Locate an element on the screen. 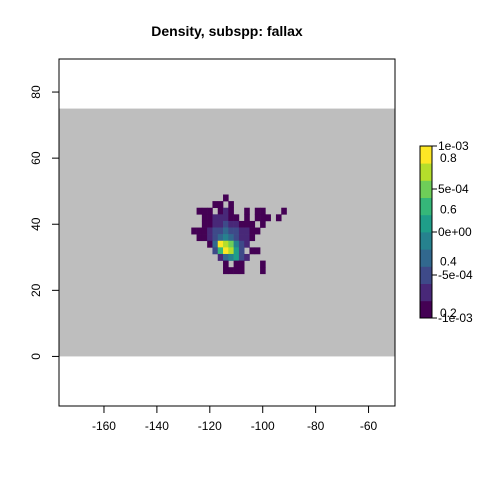 The height and width of the screenshot is (480, 480). chart-title: Density, subspp: fallax is located at coordinates (227, 31).